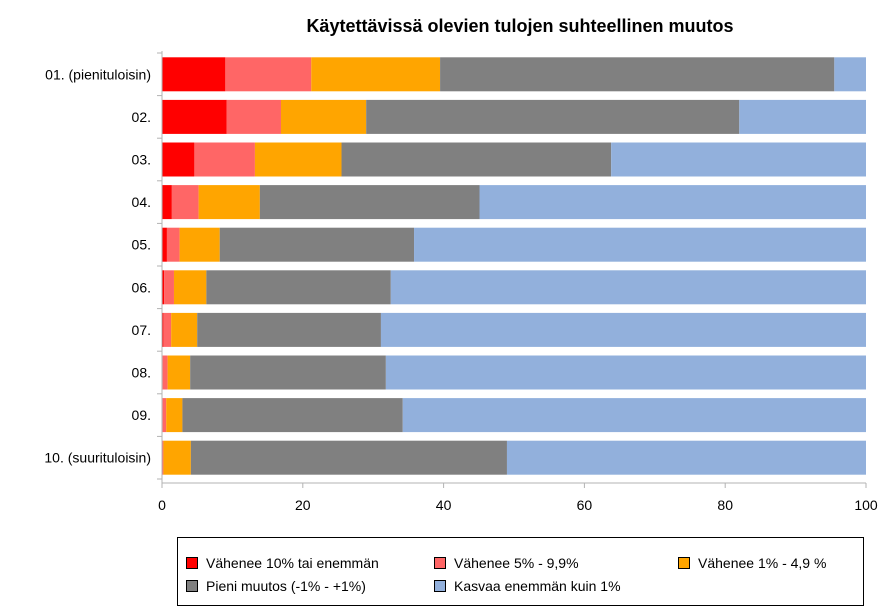 The width and height of the screenshot is (885, 614). I want to click on legend-item-4: Pieni muutos (-1% - +1%), so click(276, 586).